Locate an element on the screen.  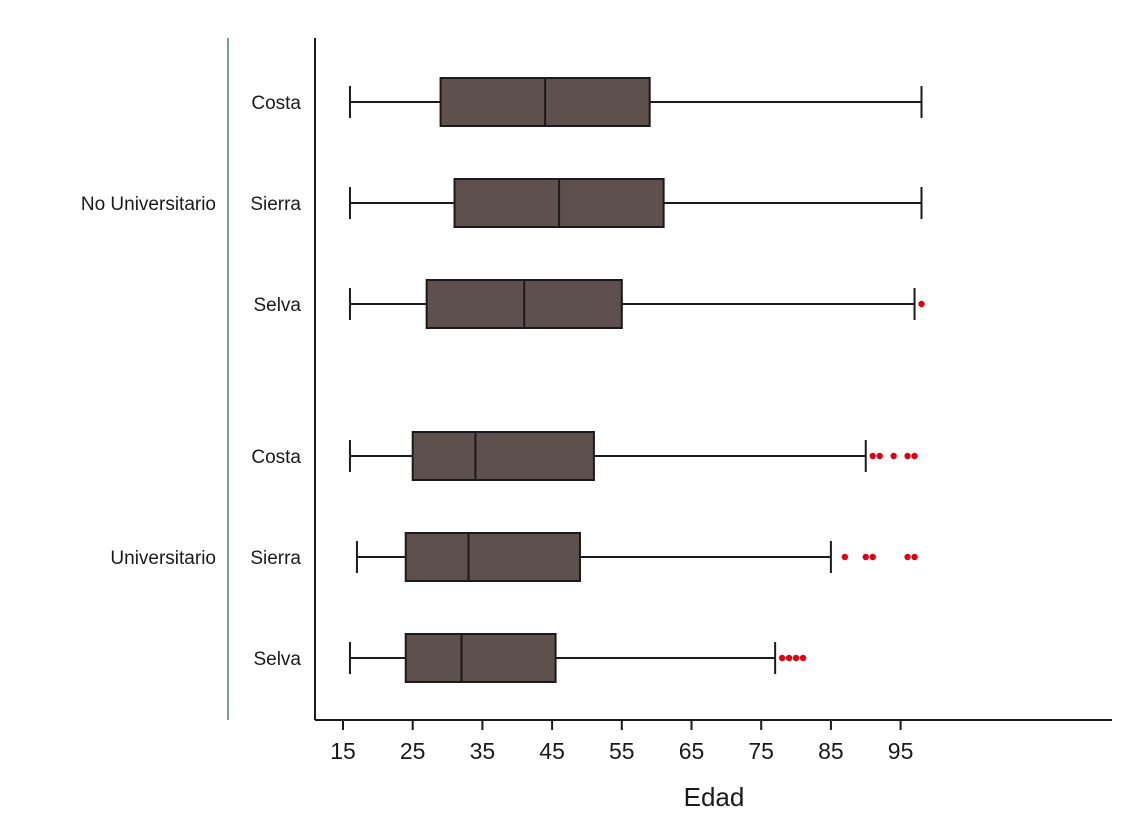
x-tick-label: 75 is located at coordinates (761, 751).